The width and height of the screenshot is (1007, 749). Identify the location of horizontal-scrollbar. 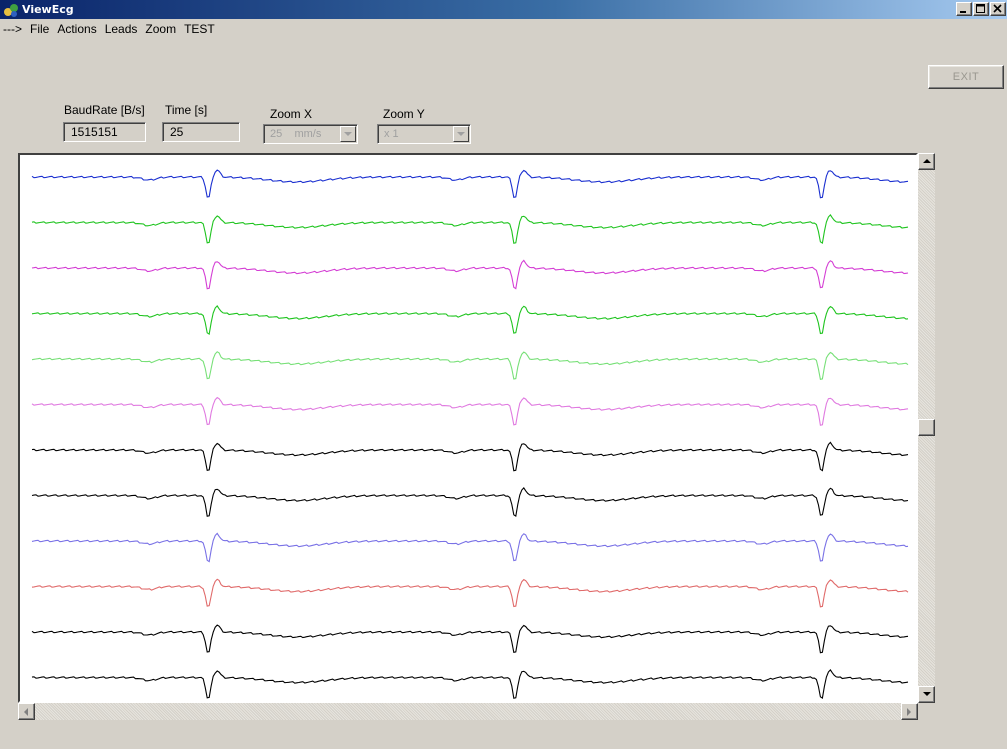
(468, 711).